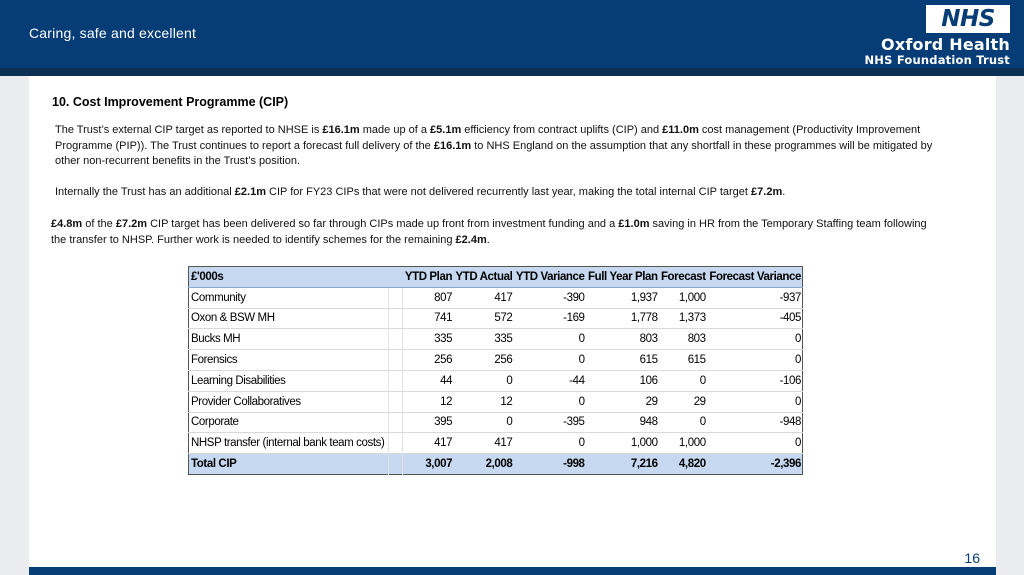  I want to click on cell-ytd-plan: 417, so click(428, 443).